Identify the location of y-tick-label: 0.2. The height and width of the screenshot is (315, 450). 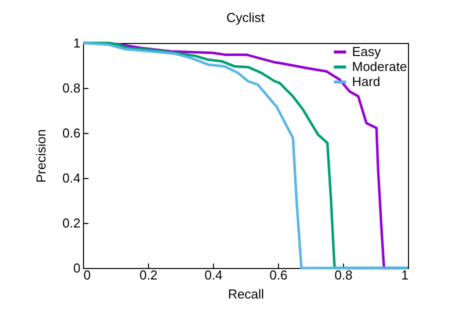
(71, 223).